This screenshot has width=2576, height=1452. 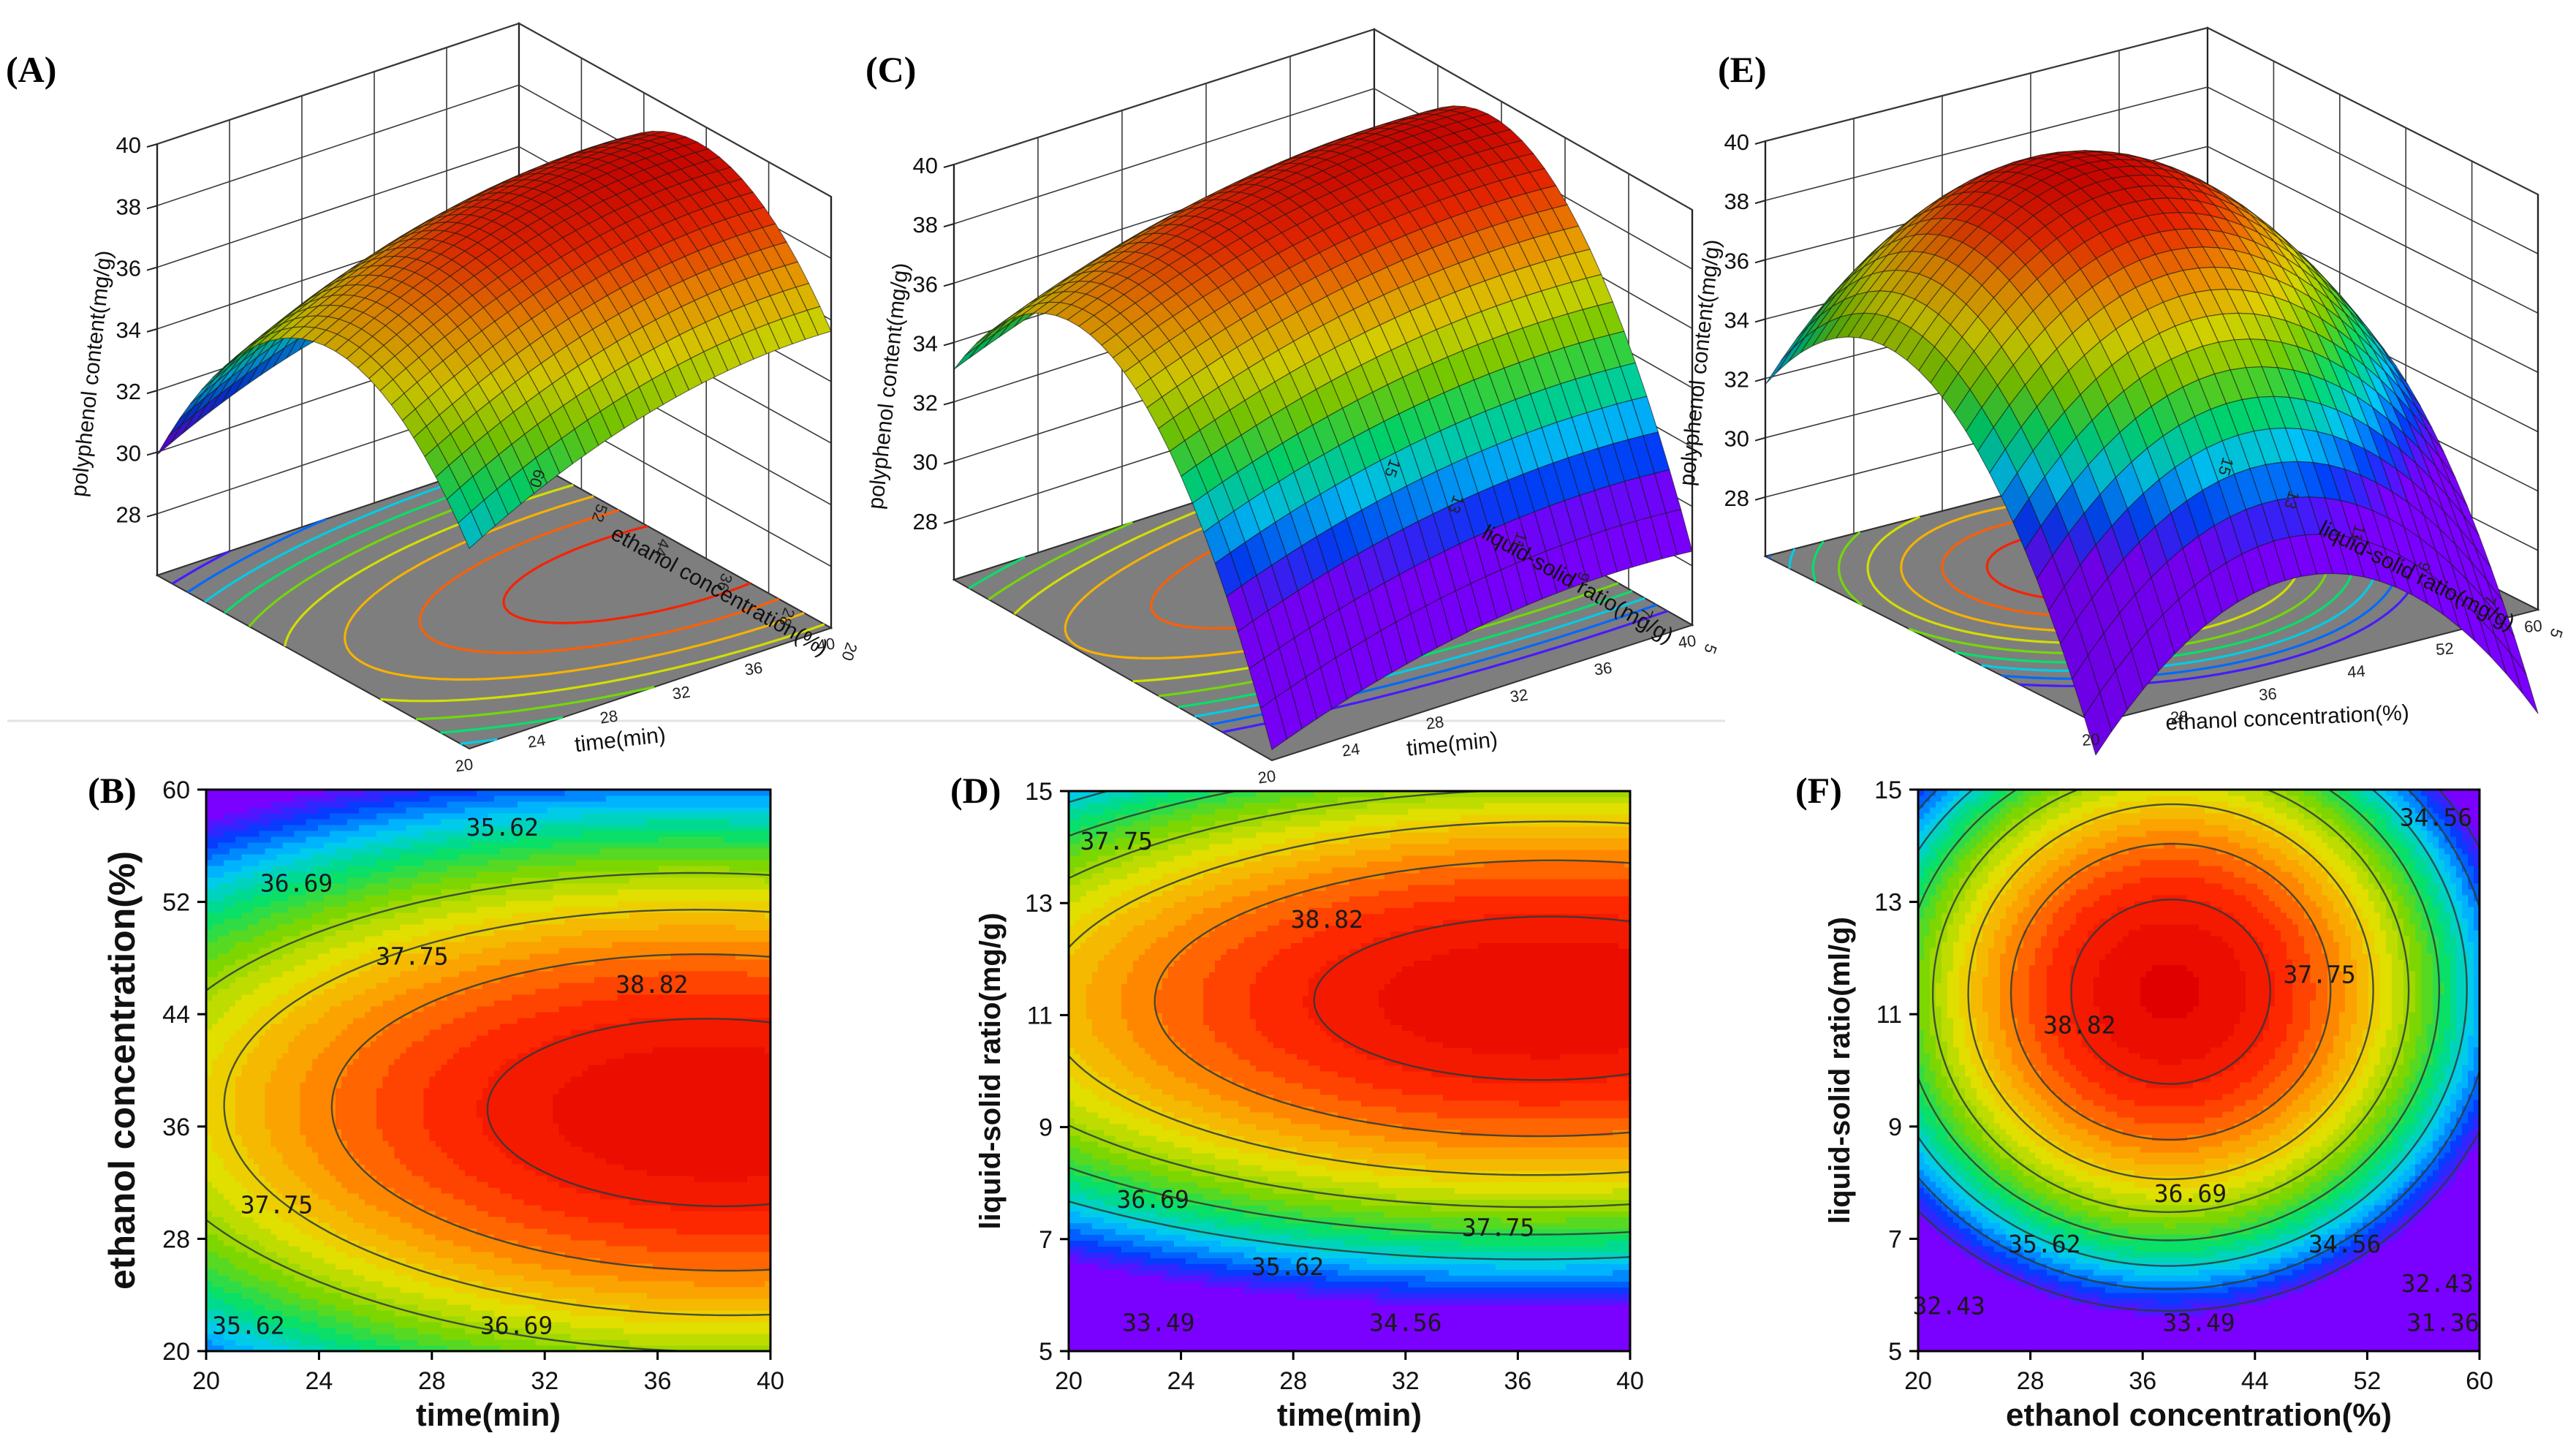 I want to click on contour-value-label: 34.56, so click(x=1405, y=1323).